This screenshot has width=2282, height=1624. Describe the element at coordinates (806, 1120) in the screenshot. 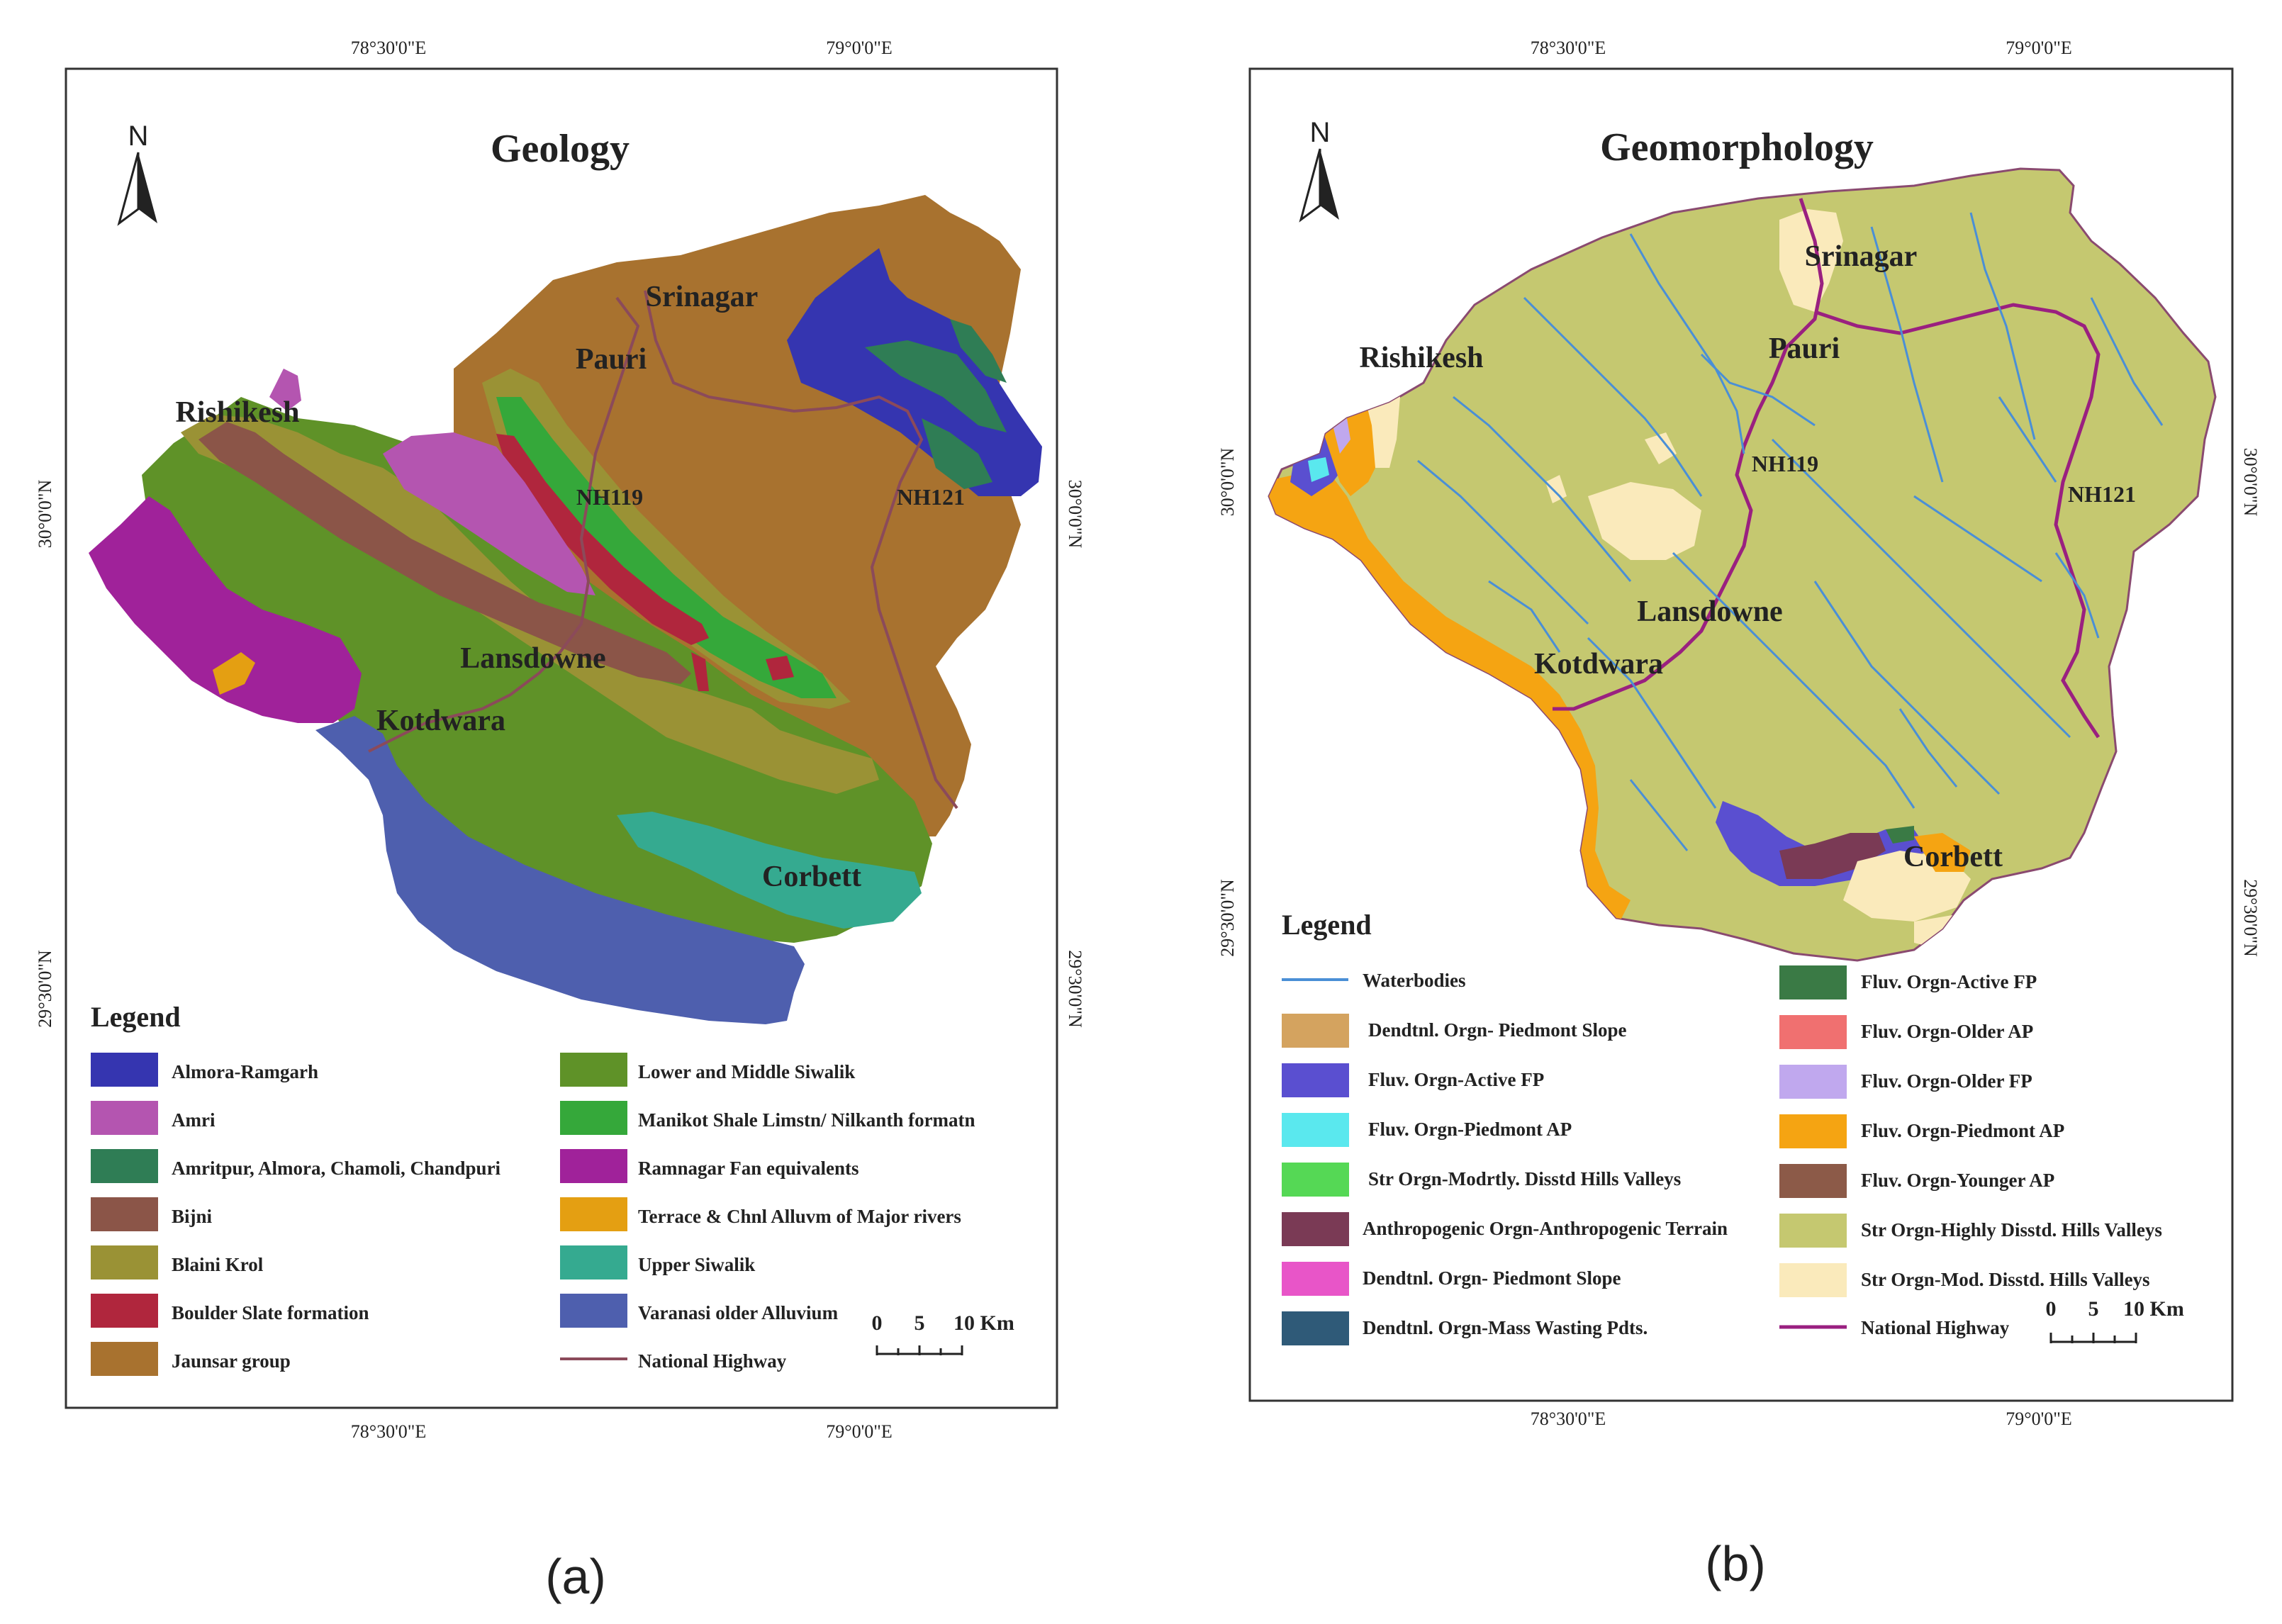

I see `svg-text:Manikot Shale Limstn/ Nilkanth: Manikot Shale Limstn/ Nilkanth formatn` at that location.